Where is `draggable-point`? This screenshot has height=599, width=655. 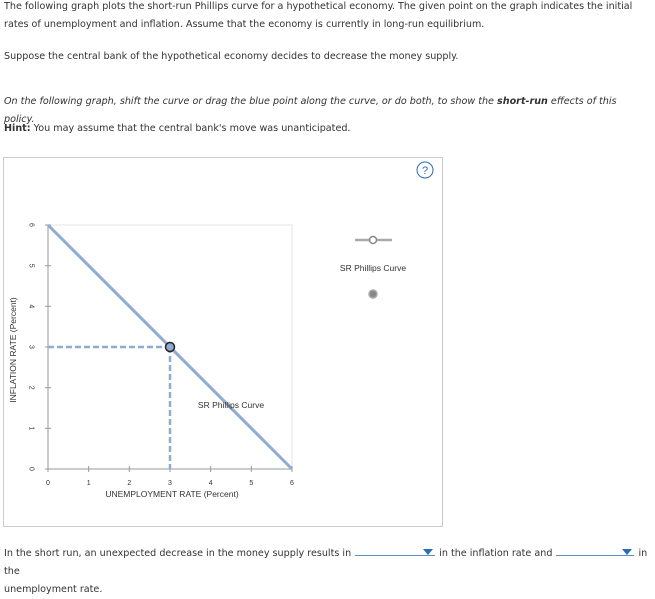 draggable-point is located at coordinates (170, 347).